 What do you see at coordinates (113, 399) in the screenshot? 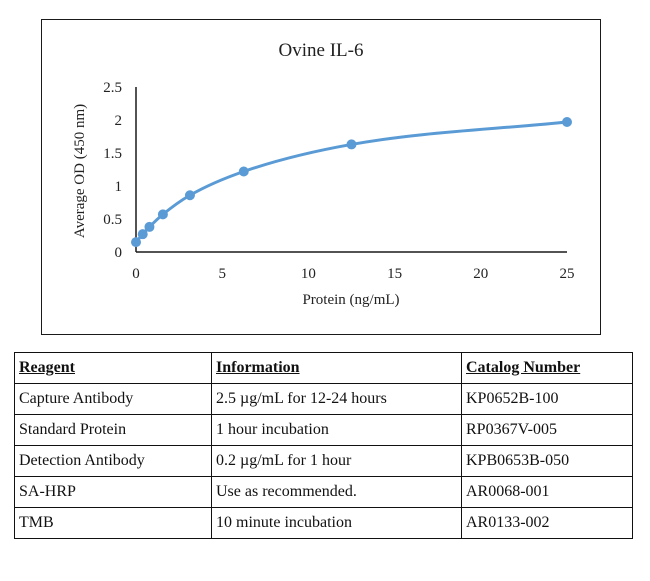
I see `reagent-cell: Capture Antibody` at bounding box center [113, 399].